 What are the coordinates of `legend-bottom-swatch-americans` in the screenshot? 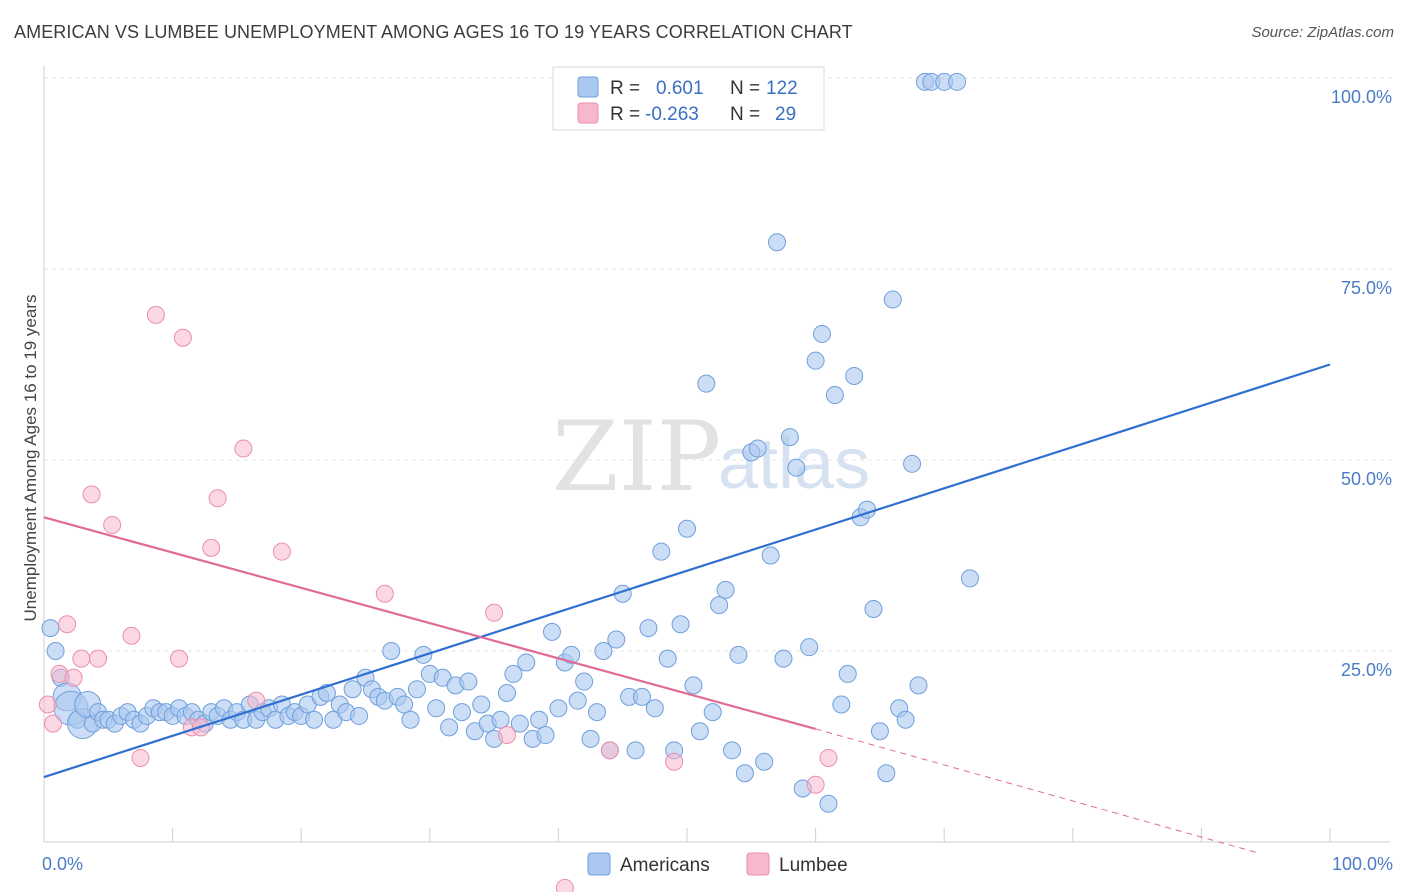 It's located at (599, 864).